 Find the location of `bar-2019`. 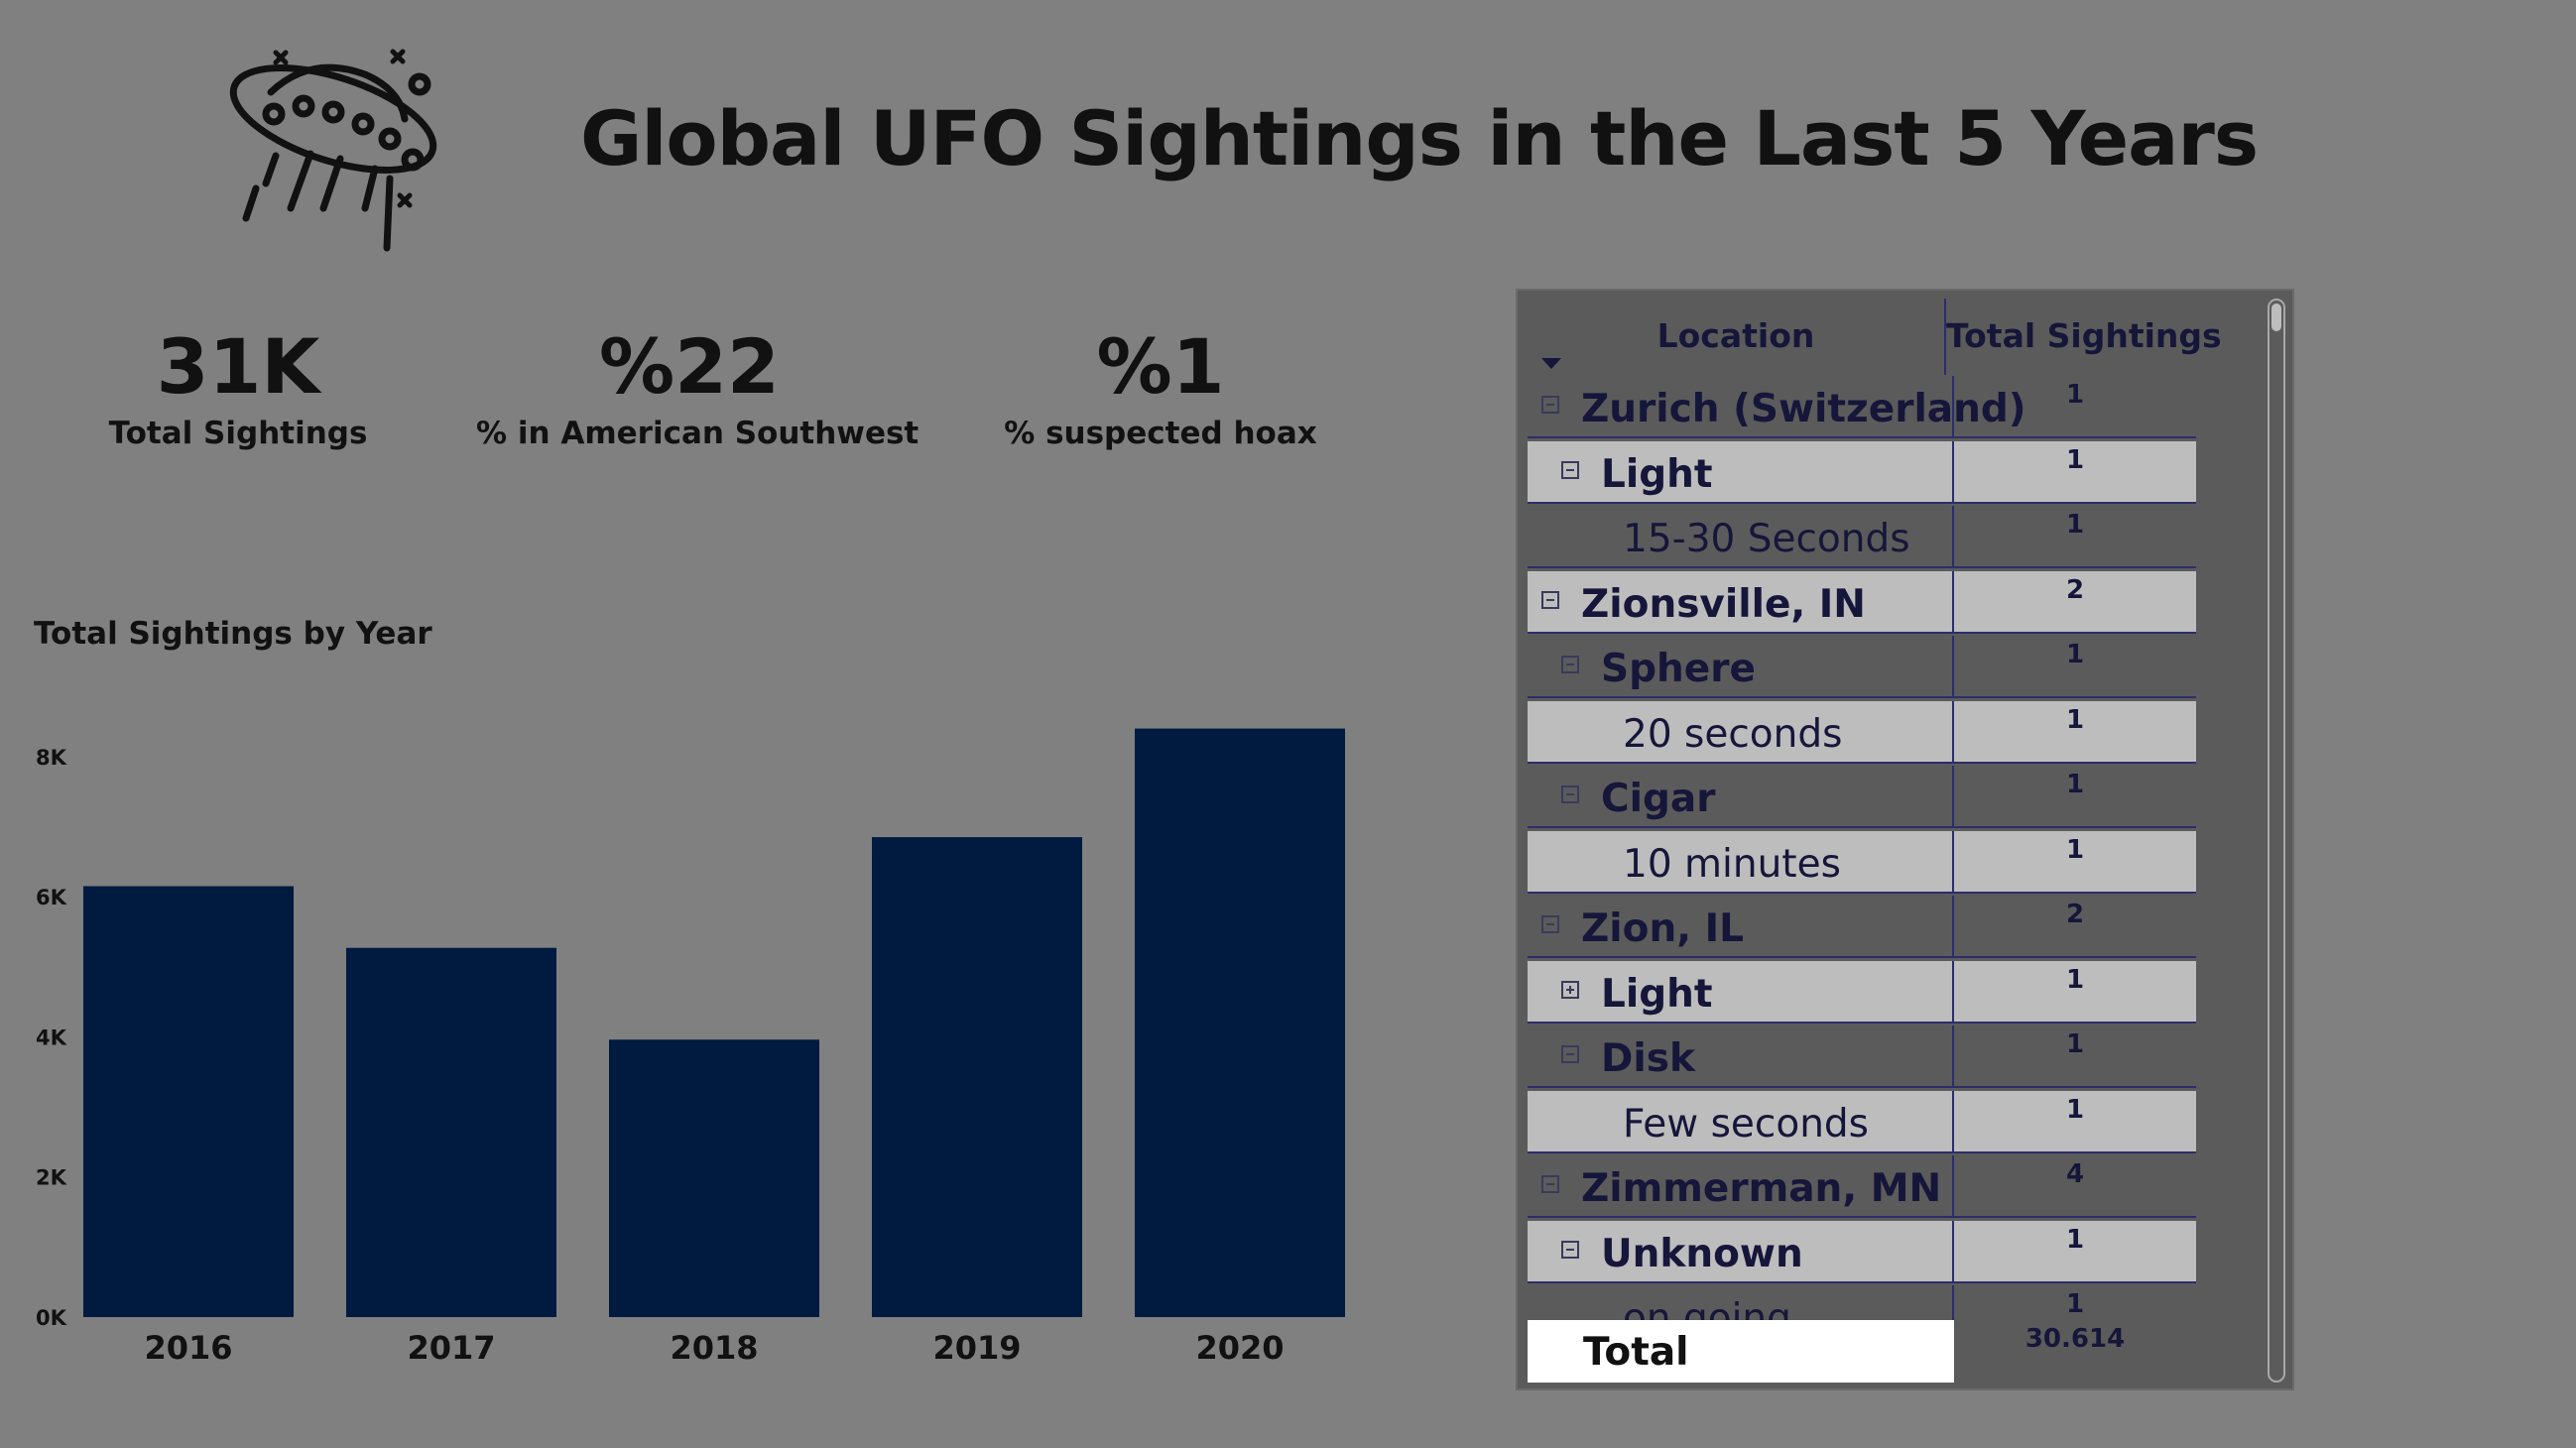

bar-2019 is located at coordinates (977, 1077).